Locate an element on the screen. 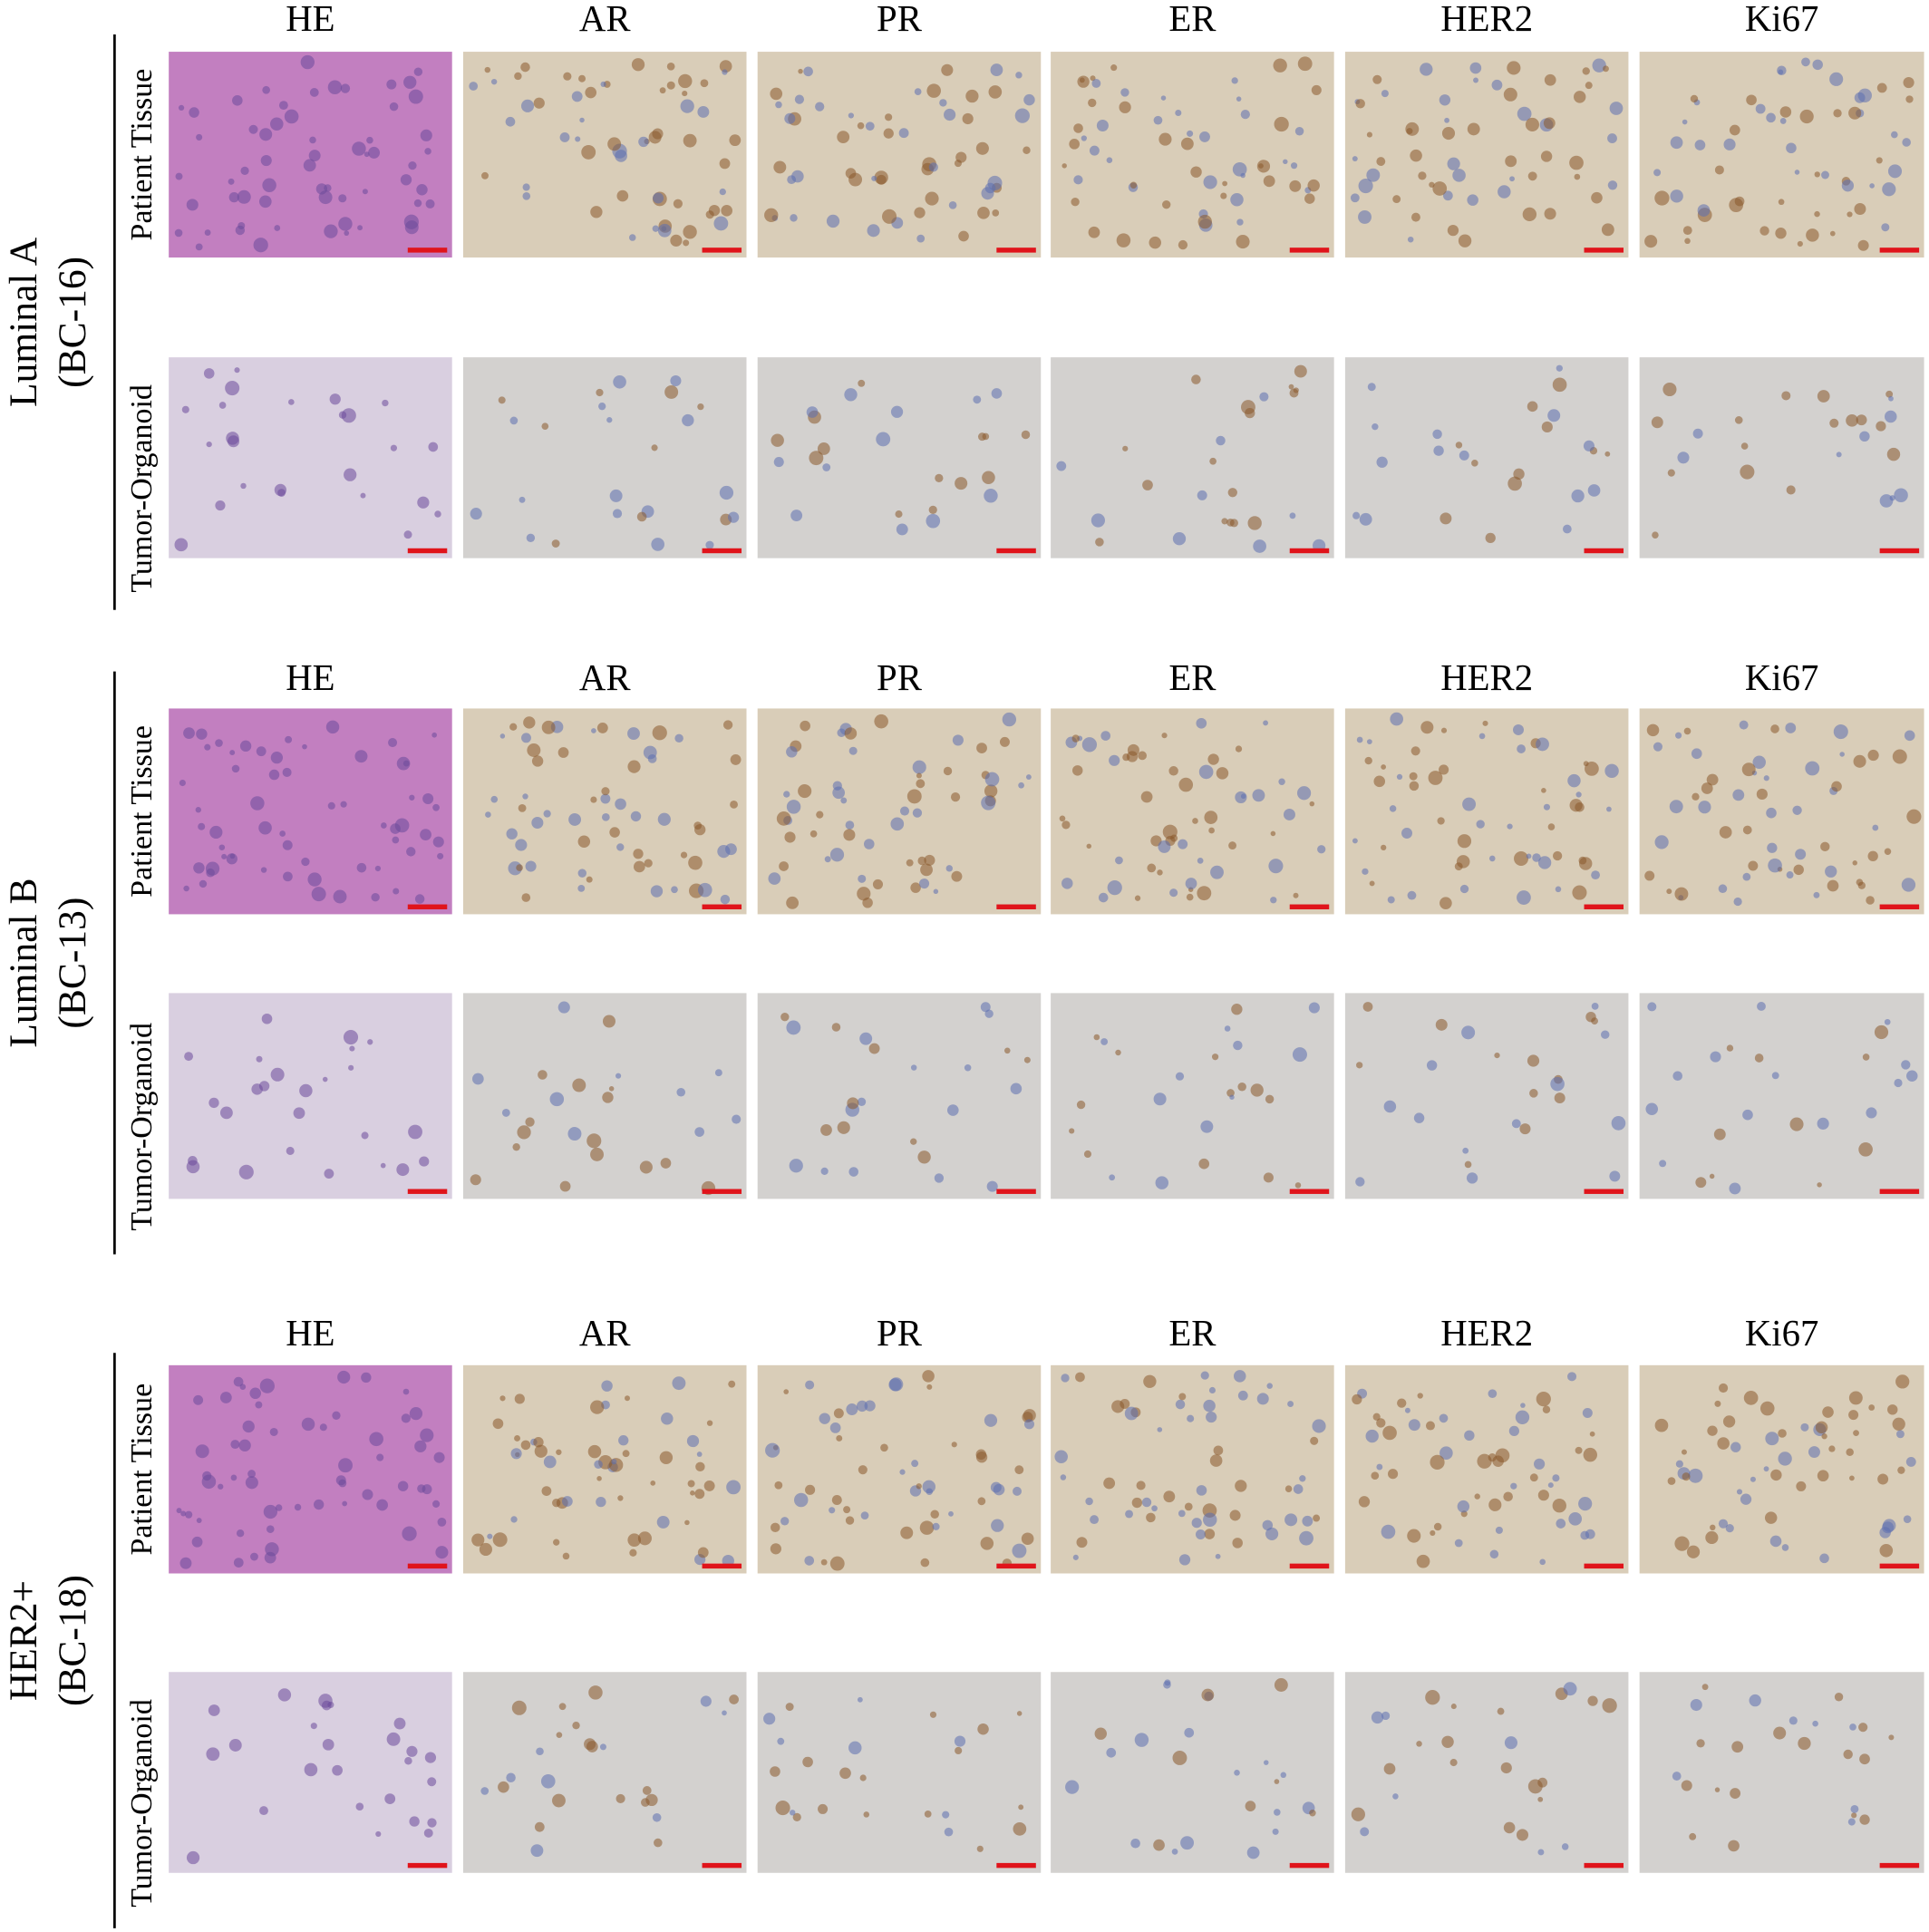  micrograph-background is located at coordinates (1486, 458).